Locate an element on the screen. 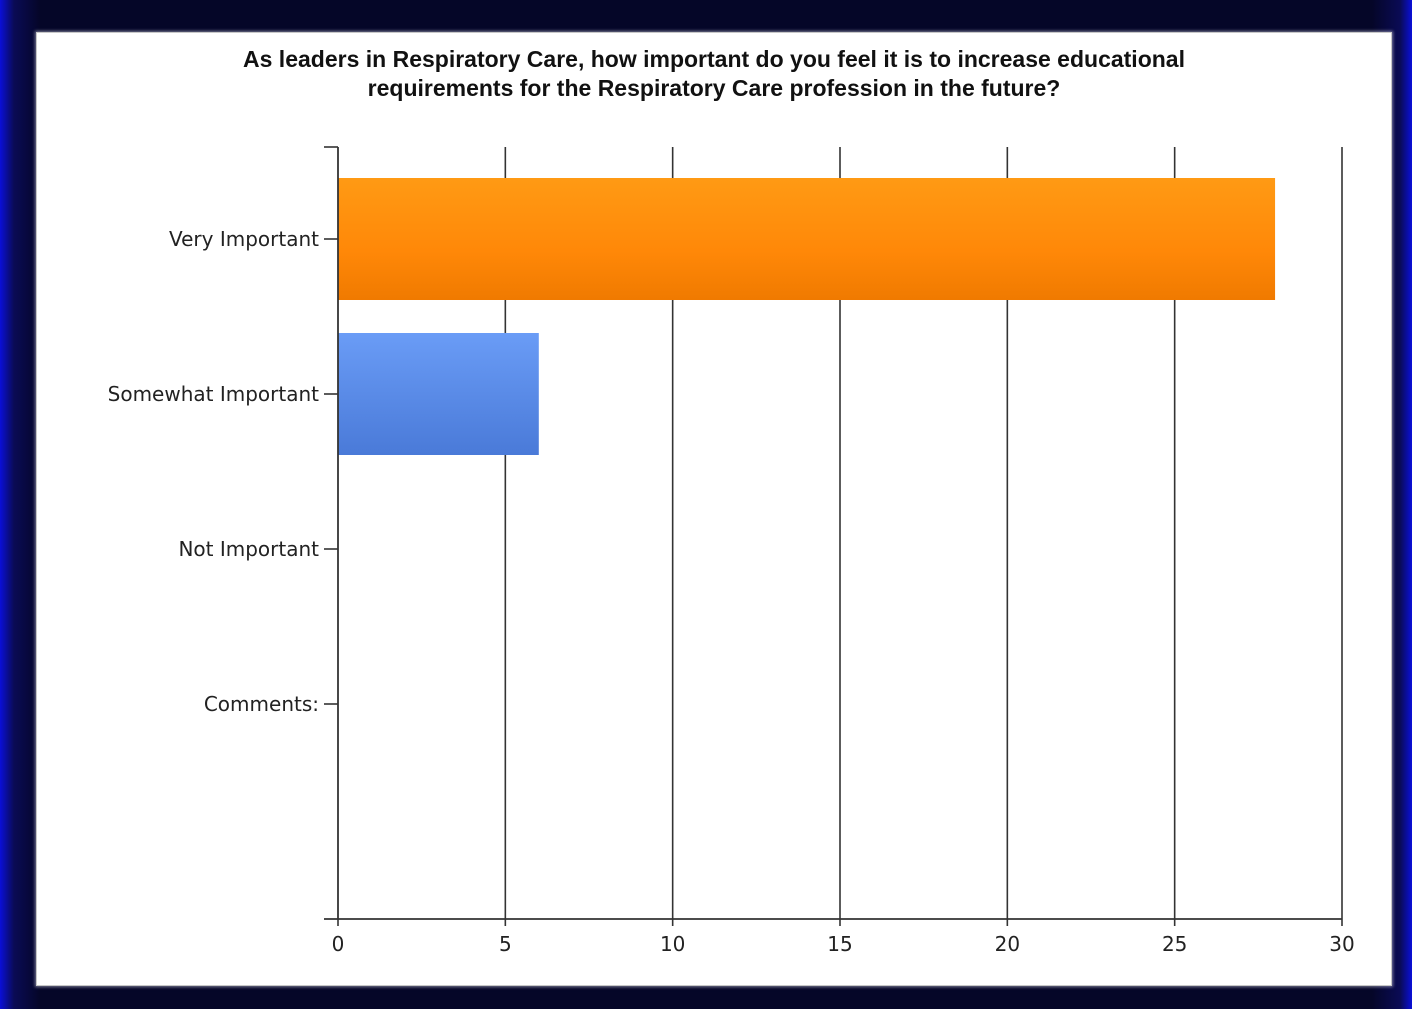  x-tick-label: 0 is located at coordinates (338, 944).